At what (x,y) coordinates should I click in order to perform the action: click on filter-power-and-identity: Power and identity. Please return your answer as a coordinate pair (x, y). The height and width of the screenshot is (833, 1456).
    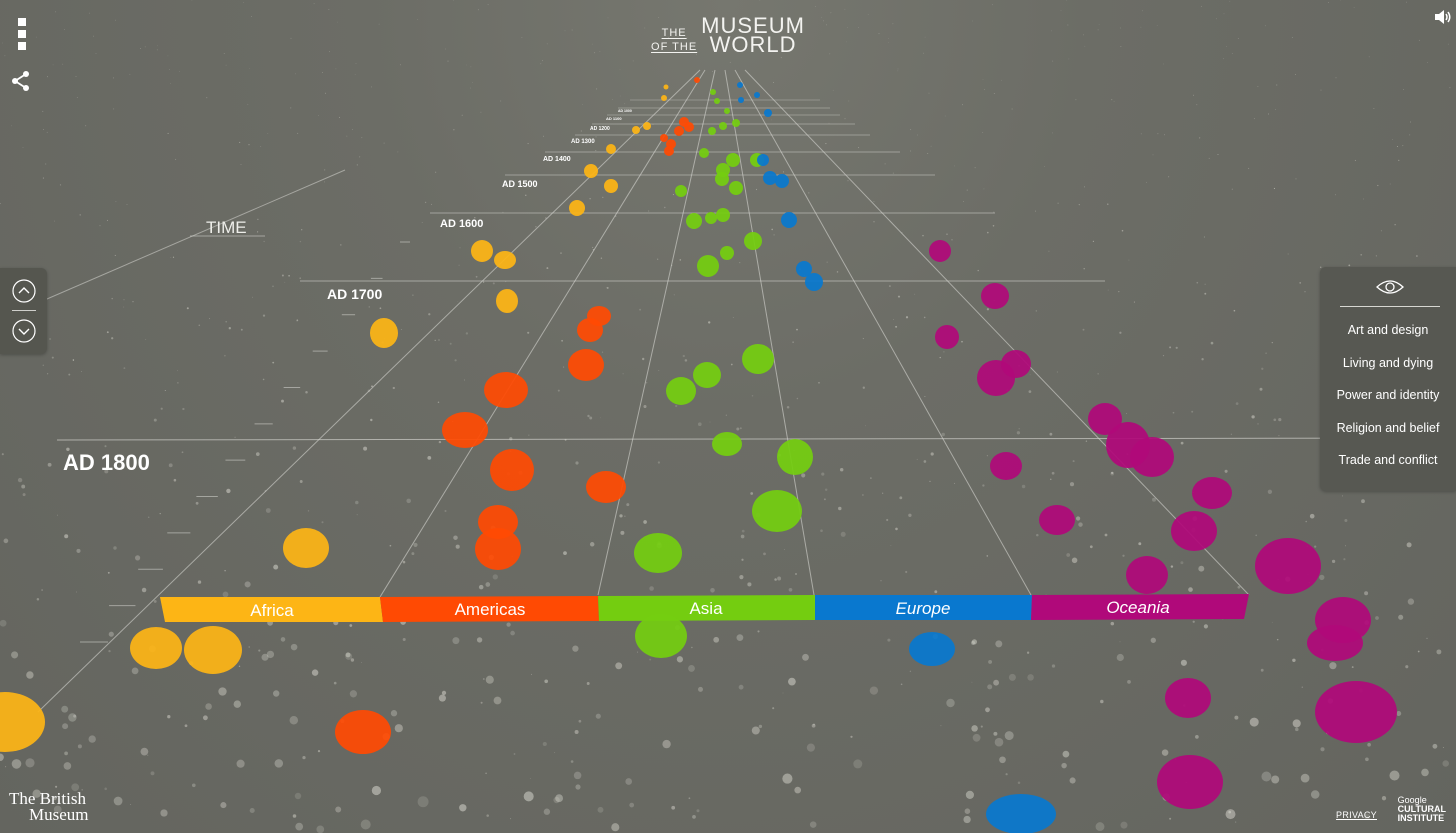
    Looking at the image, I should click on (1388, 395).